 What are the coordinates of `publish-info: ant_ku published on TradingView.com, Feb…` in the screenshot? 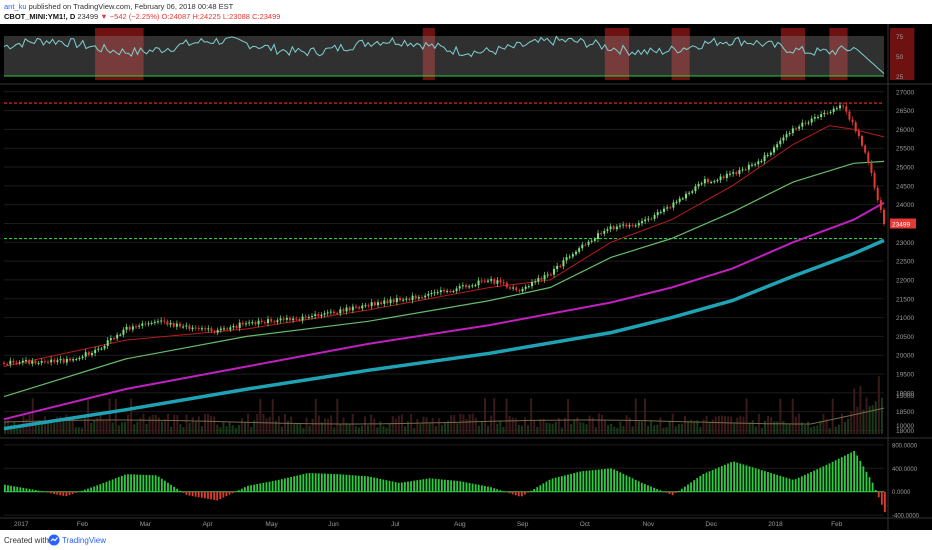 It's located at (118, 6).